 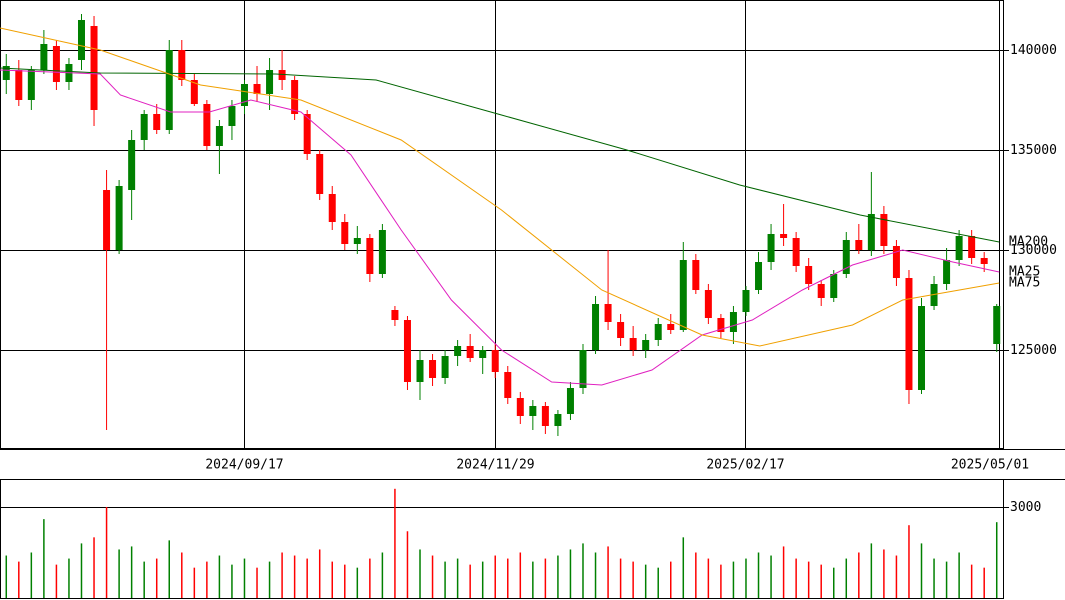 I want to click on legend-label: MA25, so click(x=1024, y=272).